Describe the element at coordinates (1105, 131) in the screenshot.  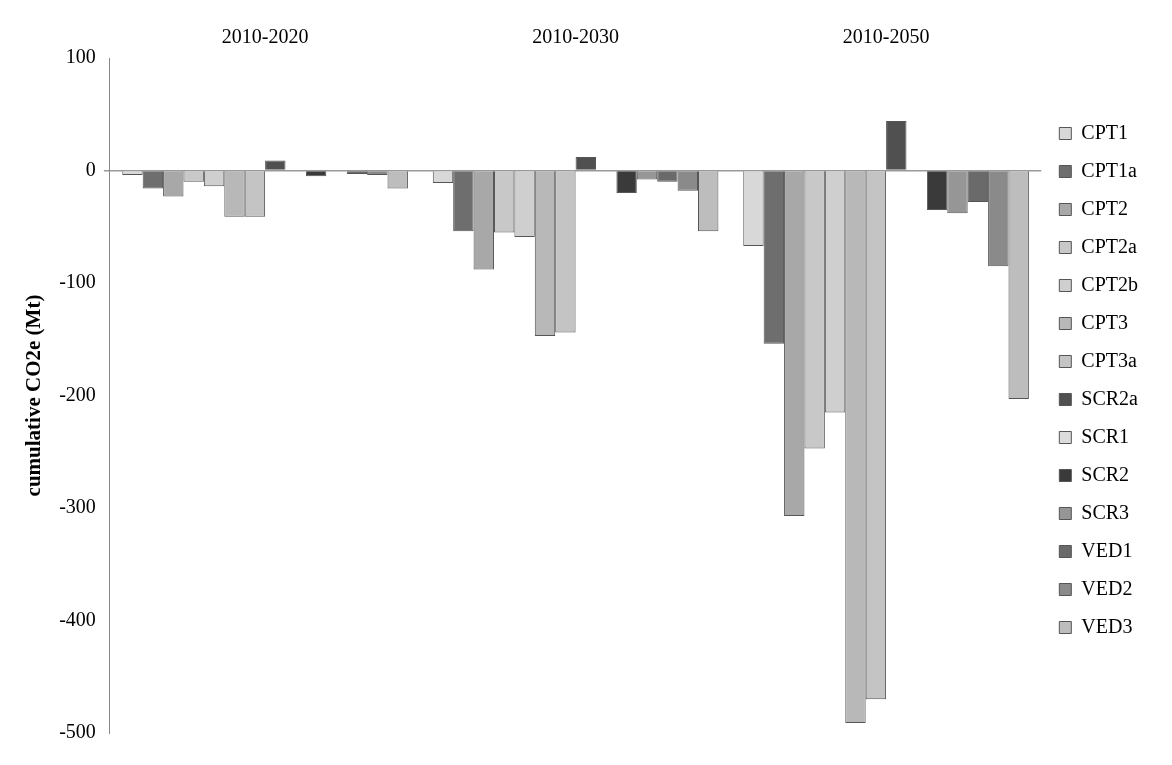
I see `legend-label: CPT1` at that location.